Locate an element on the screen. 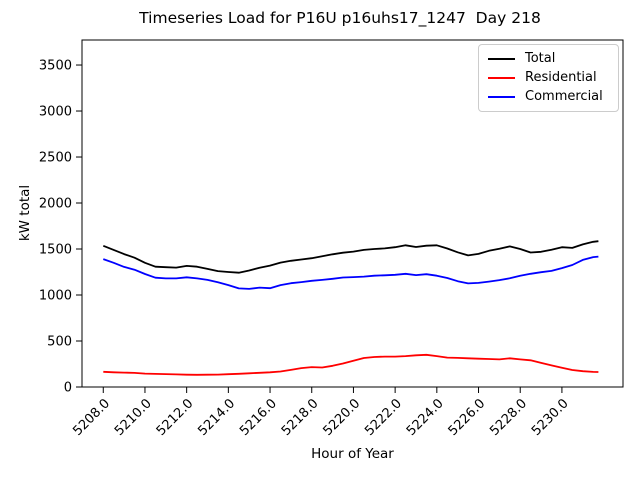 The image size is (640, 480). legend-entry-commercial: Commercial is located at coordinates (549, 96).